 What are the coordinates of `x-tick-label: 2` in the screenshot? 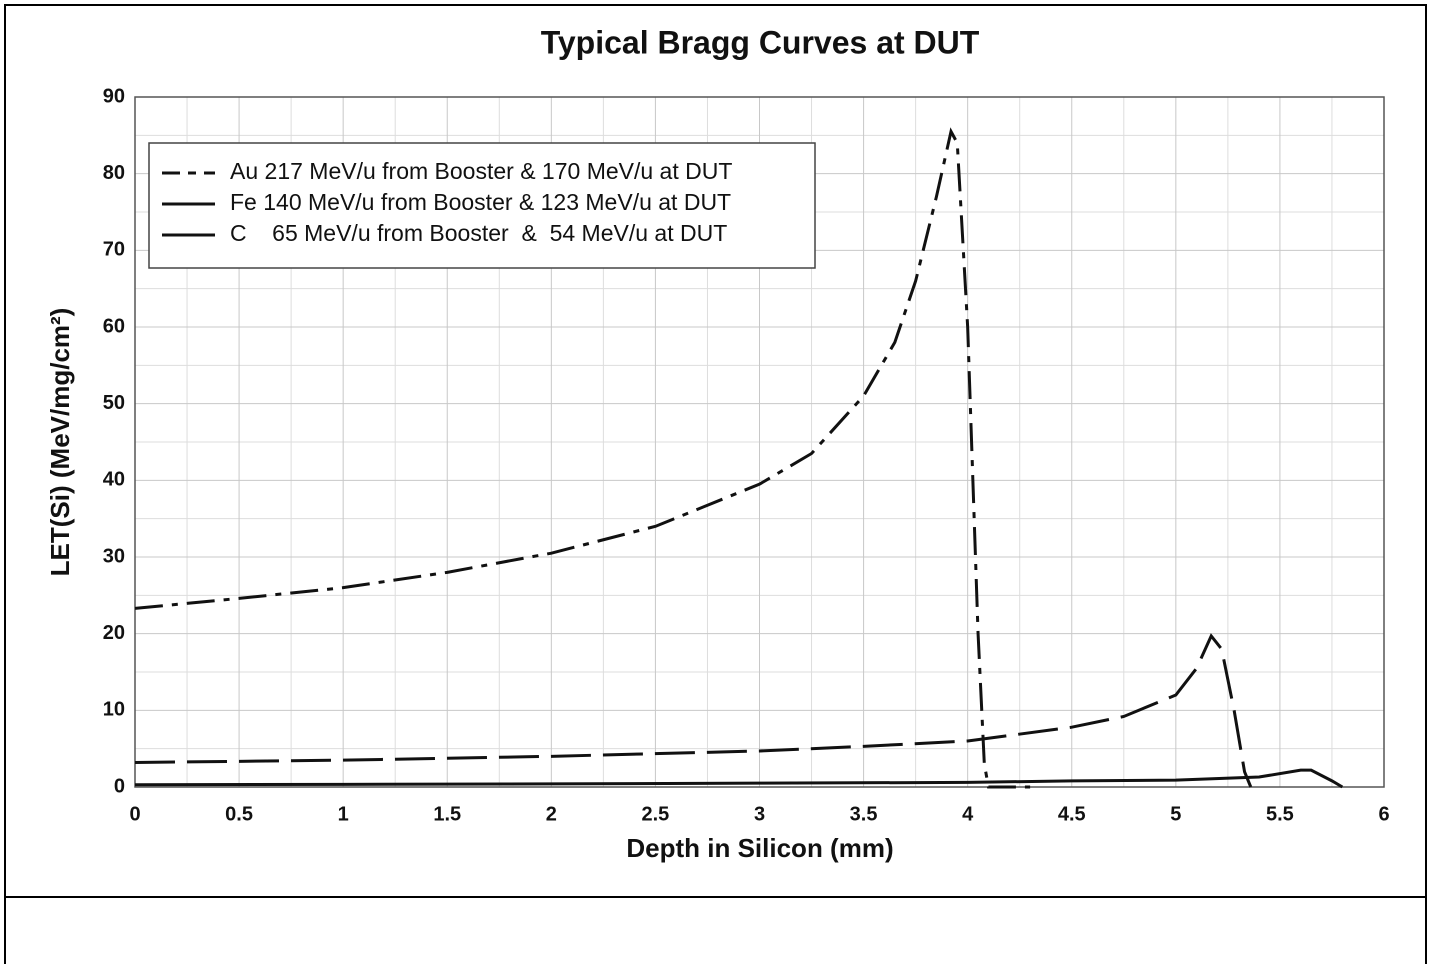 It's located at (551, 814).